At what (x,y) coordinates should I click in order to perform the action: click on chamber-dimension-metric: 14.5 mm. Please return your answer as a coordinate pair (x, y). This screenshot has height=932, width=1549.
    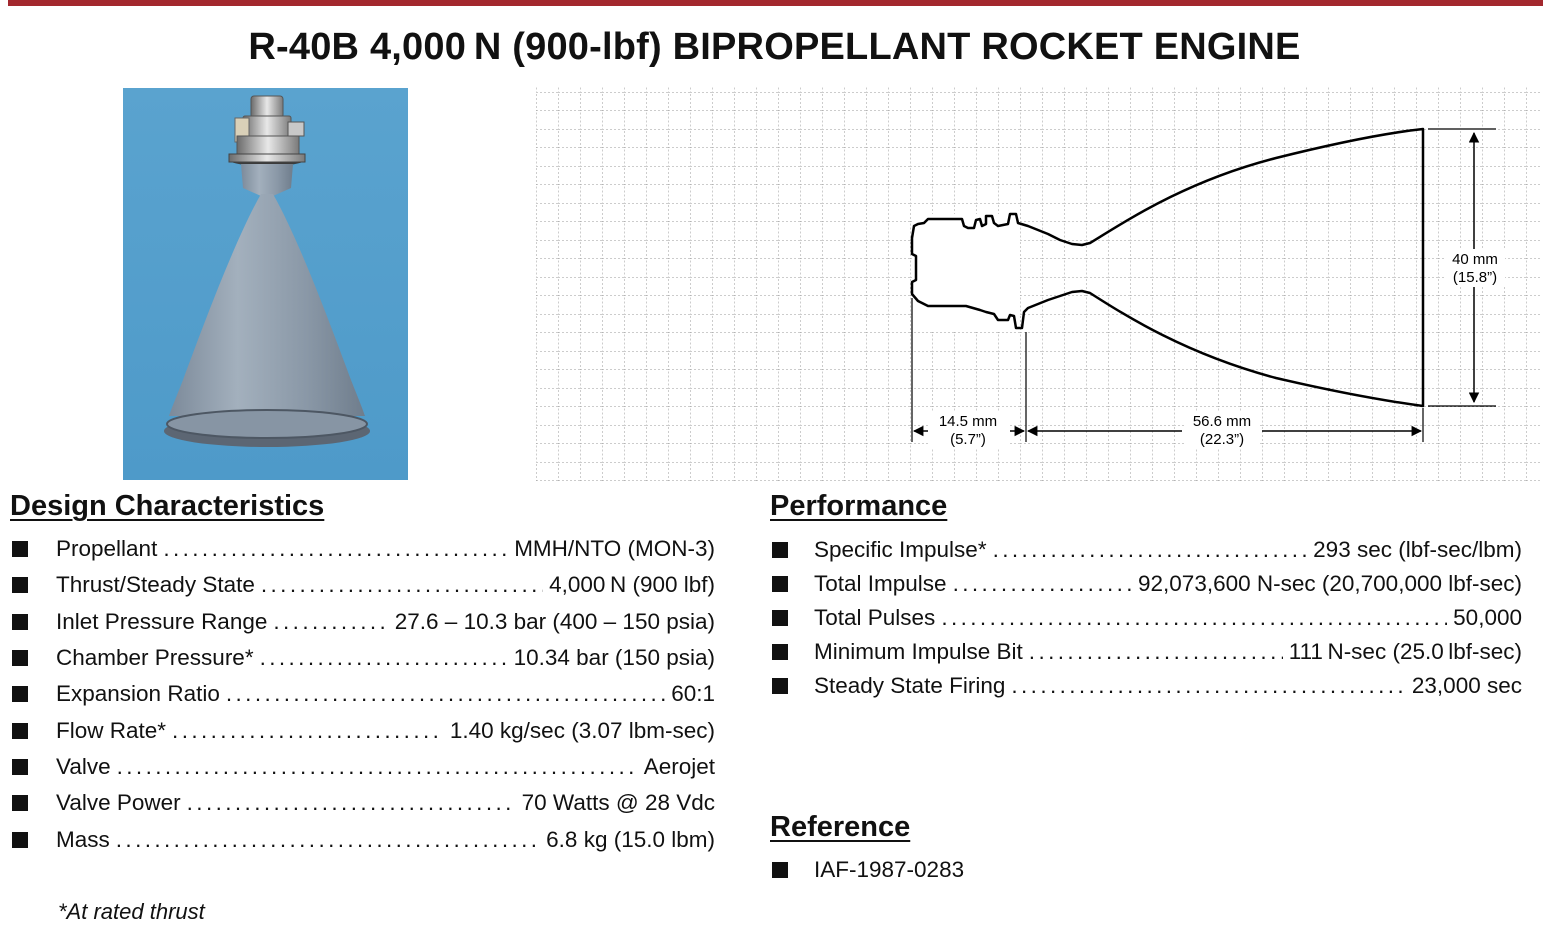
    Looking at the image, I should click on (968, 421).